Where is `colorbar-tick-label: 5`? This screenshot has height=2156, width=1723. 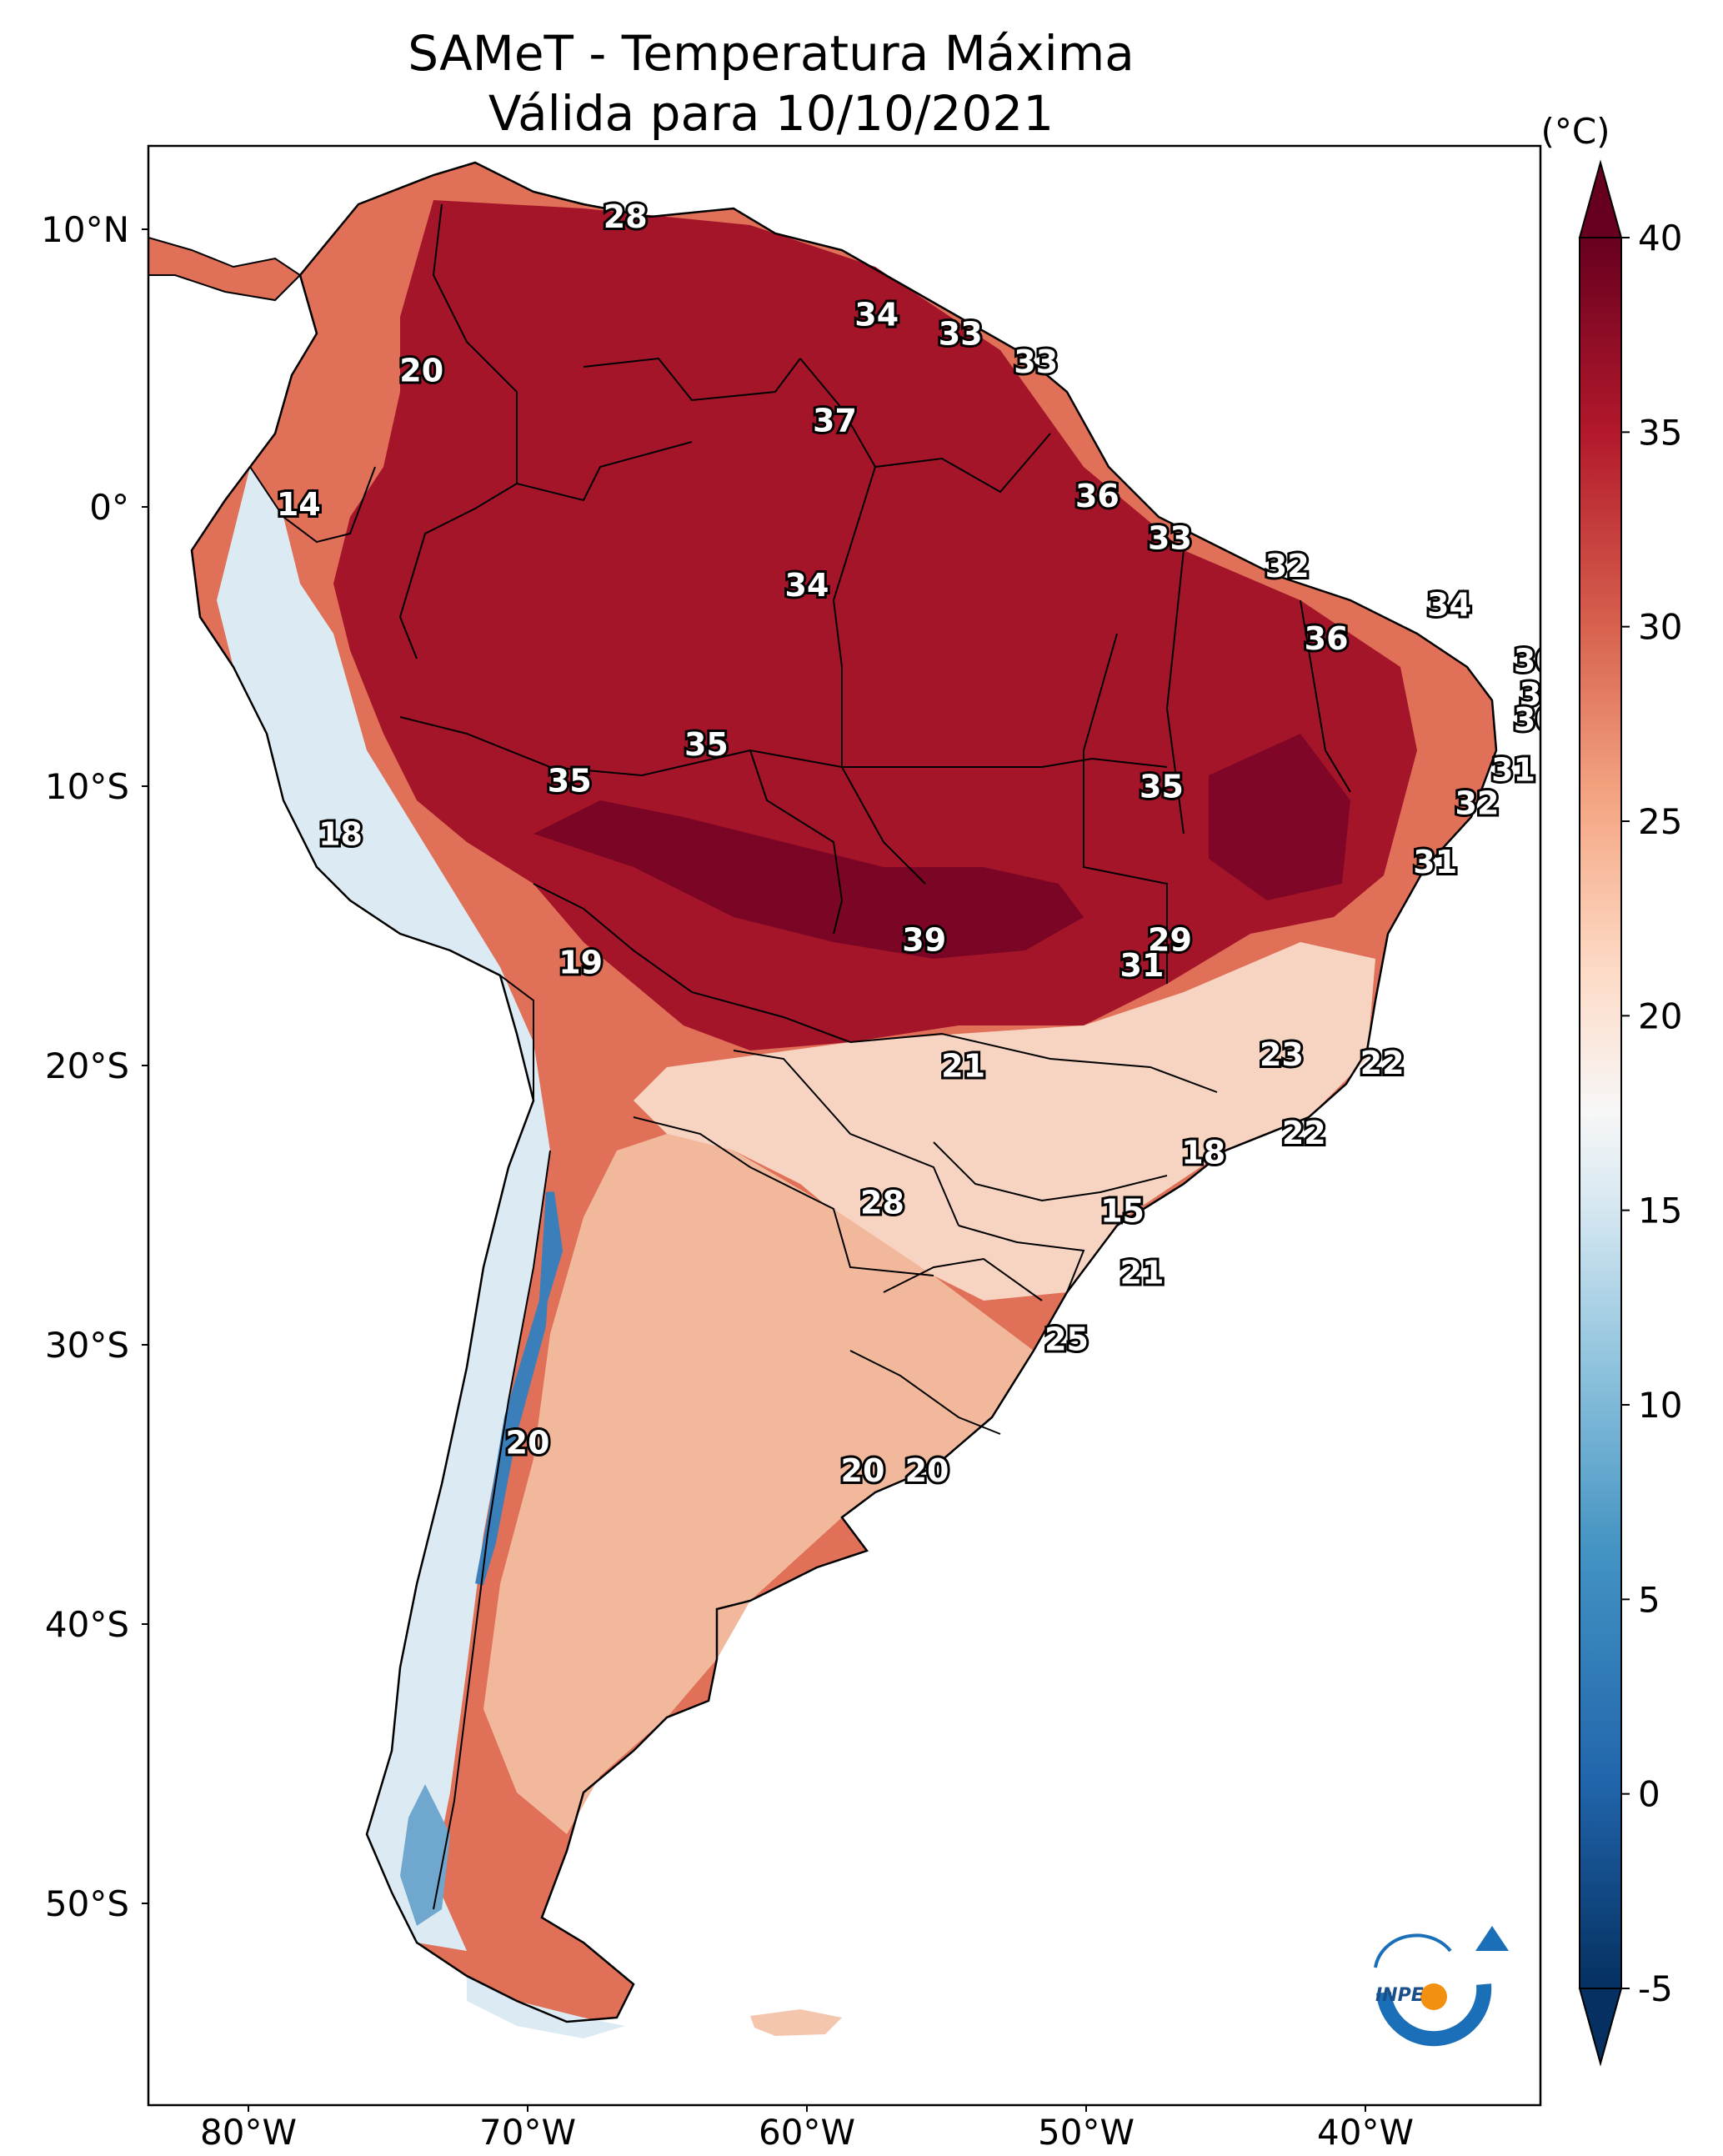 colorbar-tick-label: 5 is located at coordinates (1649, 1600).